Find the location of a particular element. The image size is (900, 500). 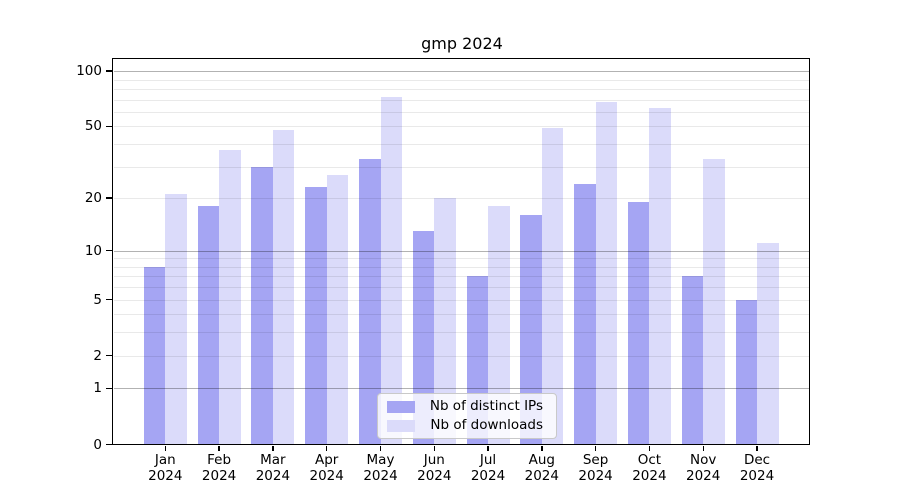

y-tick-label: 5 is located at coordinates (97, 299).